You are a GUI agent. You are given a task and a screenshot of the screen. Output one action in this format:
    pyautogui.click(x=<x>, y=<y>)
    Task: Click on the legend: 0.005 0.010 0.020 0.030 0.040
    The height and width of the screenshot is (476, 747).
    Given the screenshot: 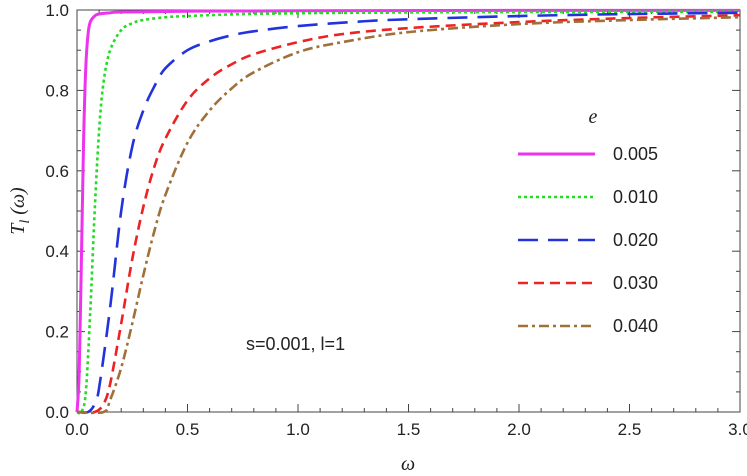 What is the action you would take?
    pyautogui.click(x=588, y=240)
    